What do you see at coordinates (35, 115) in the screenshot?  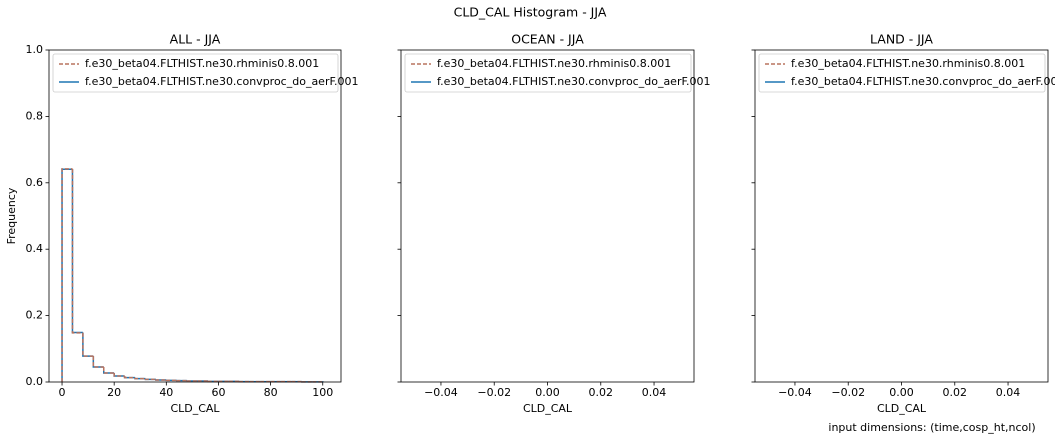 I see `y-tick-label: 0.8` at bounding box center [35, 115].